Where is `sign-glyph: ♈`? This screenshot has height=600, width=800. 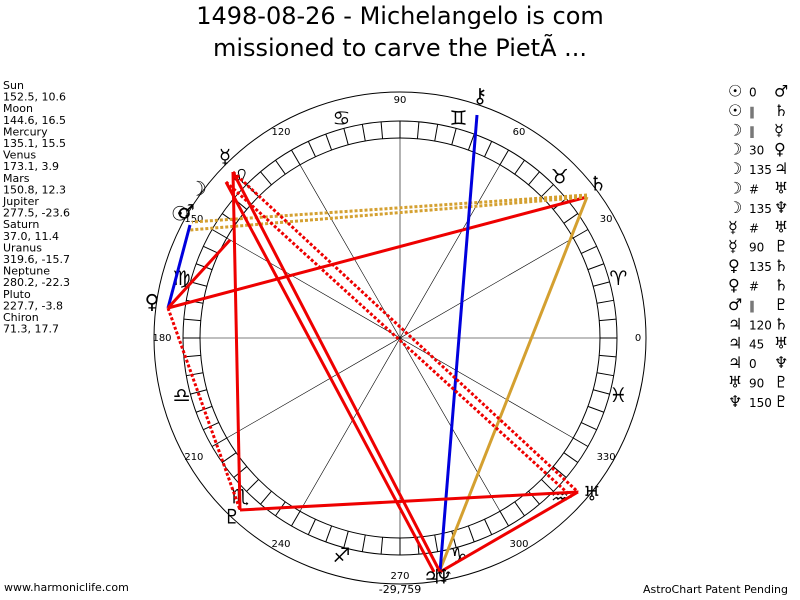 sign-glyph: ♈ is located at coordinates (618, 278).